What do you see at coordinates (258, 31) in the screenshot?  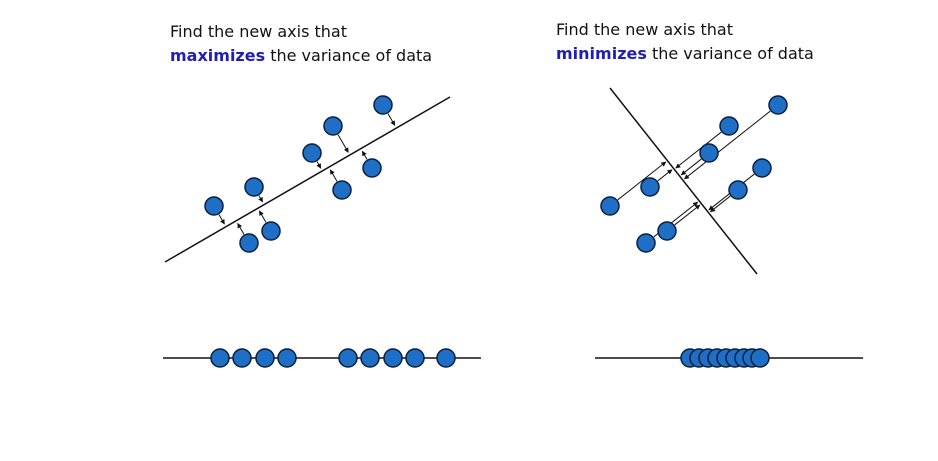 I see `caption-maximize-line1: Find the new axis that` at bounding box center [258, 31].